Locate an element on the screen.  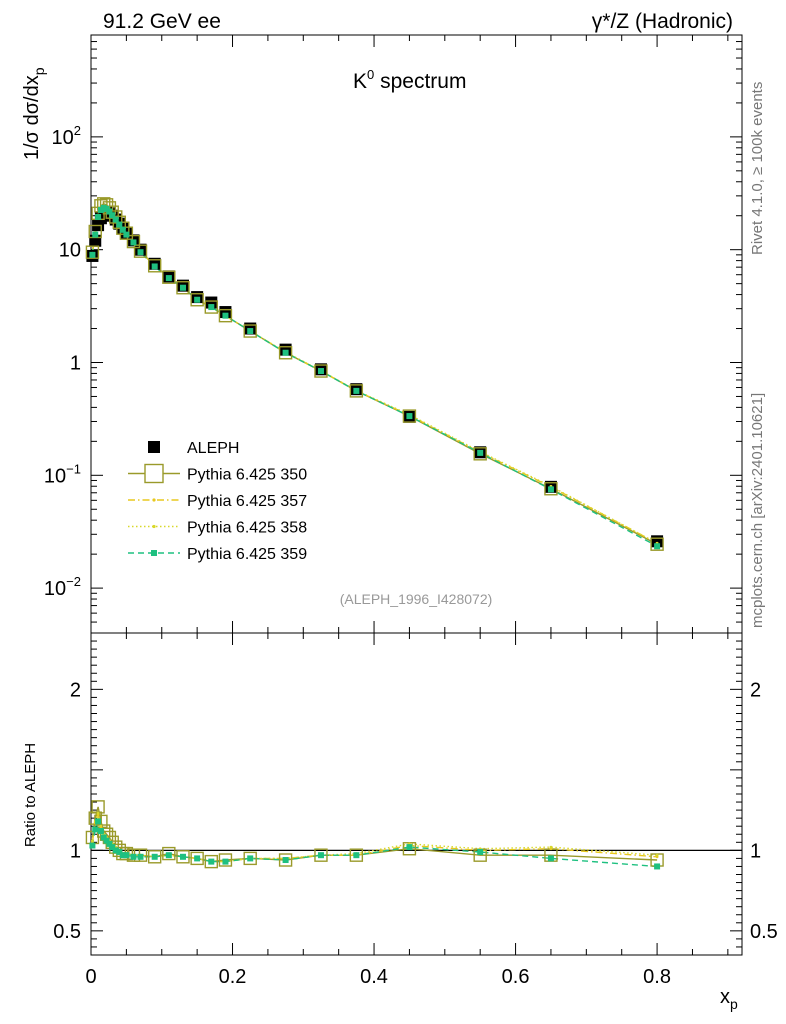
analysis-tag: (ALEPH_1996_I428072) is located at coordinates (416, 599).